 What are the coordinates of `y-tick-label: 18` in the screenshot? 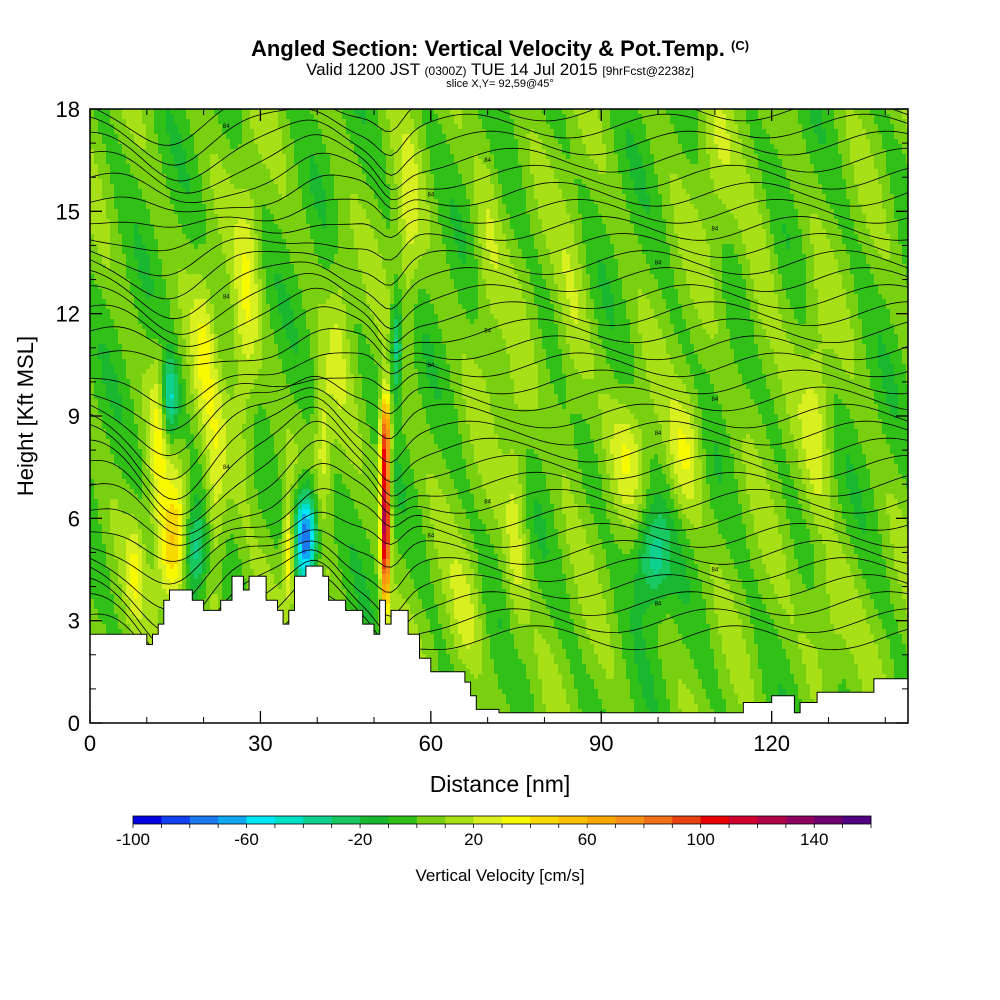 It's located at (68, 109).